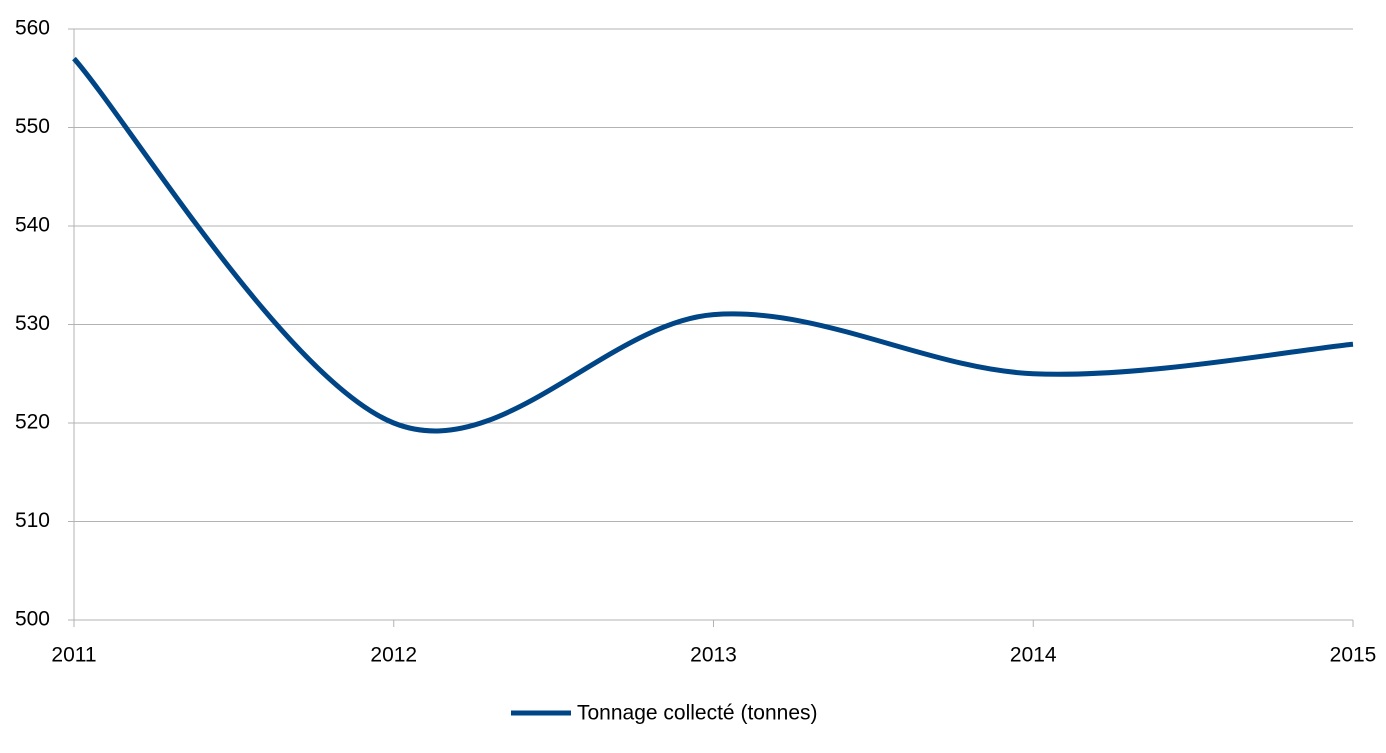 The width and height of the screenshot is (1386, 753). What do you see at coordinates (32, 619) in the screenshot?
I see `y-tick-label: 500` at bounding box center [32, 619].